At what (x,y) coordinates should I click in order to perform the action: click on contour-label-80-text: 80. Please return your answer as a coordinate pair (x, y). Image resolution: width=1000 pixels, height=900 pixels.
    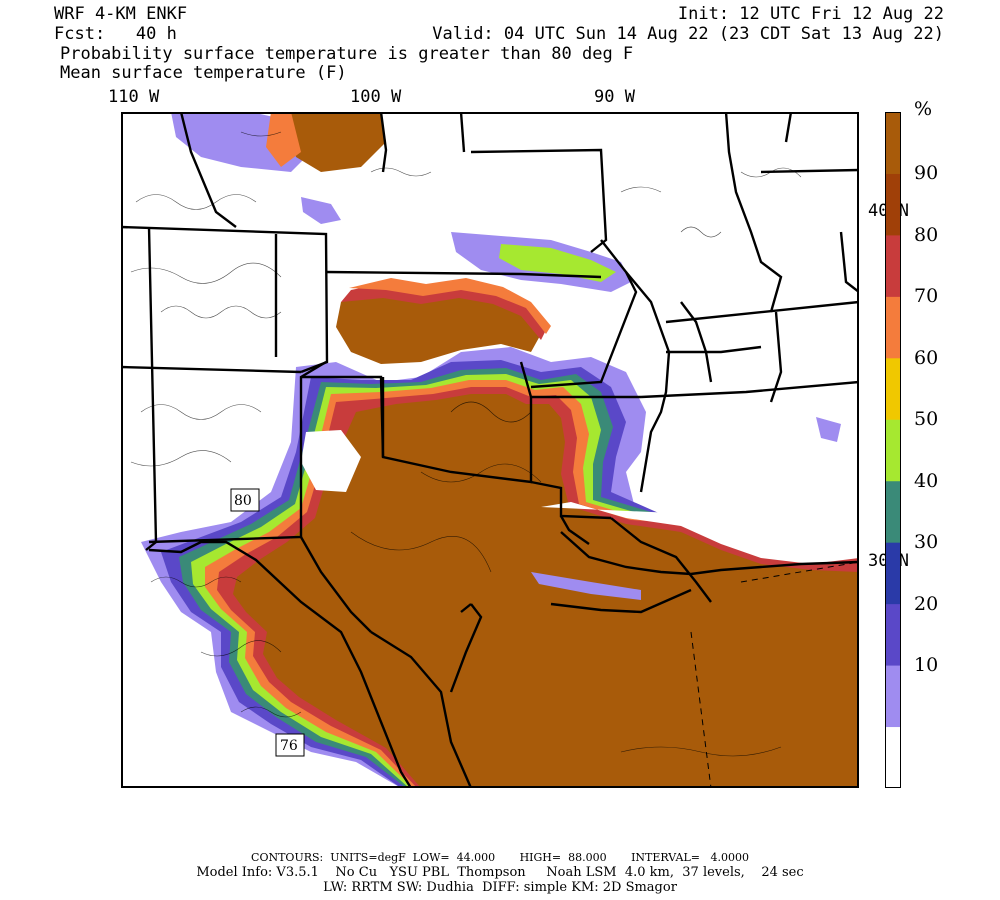
    Looking at the image, I should click on (243, 501).